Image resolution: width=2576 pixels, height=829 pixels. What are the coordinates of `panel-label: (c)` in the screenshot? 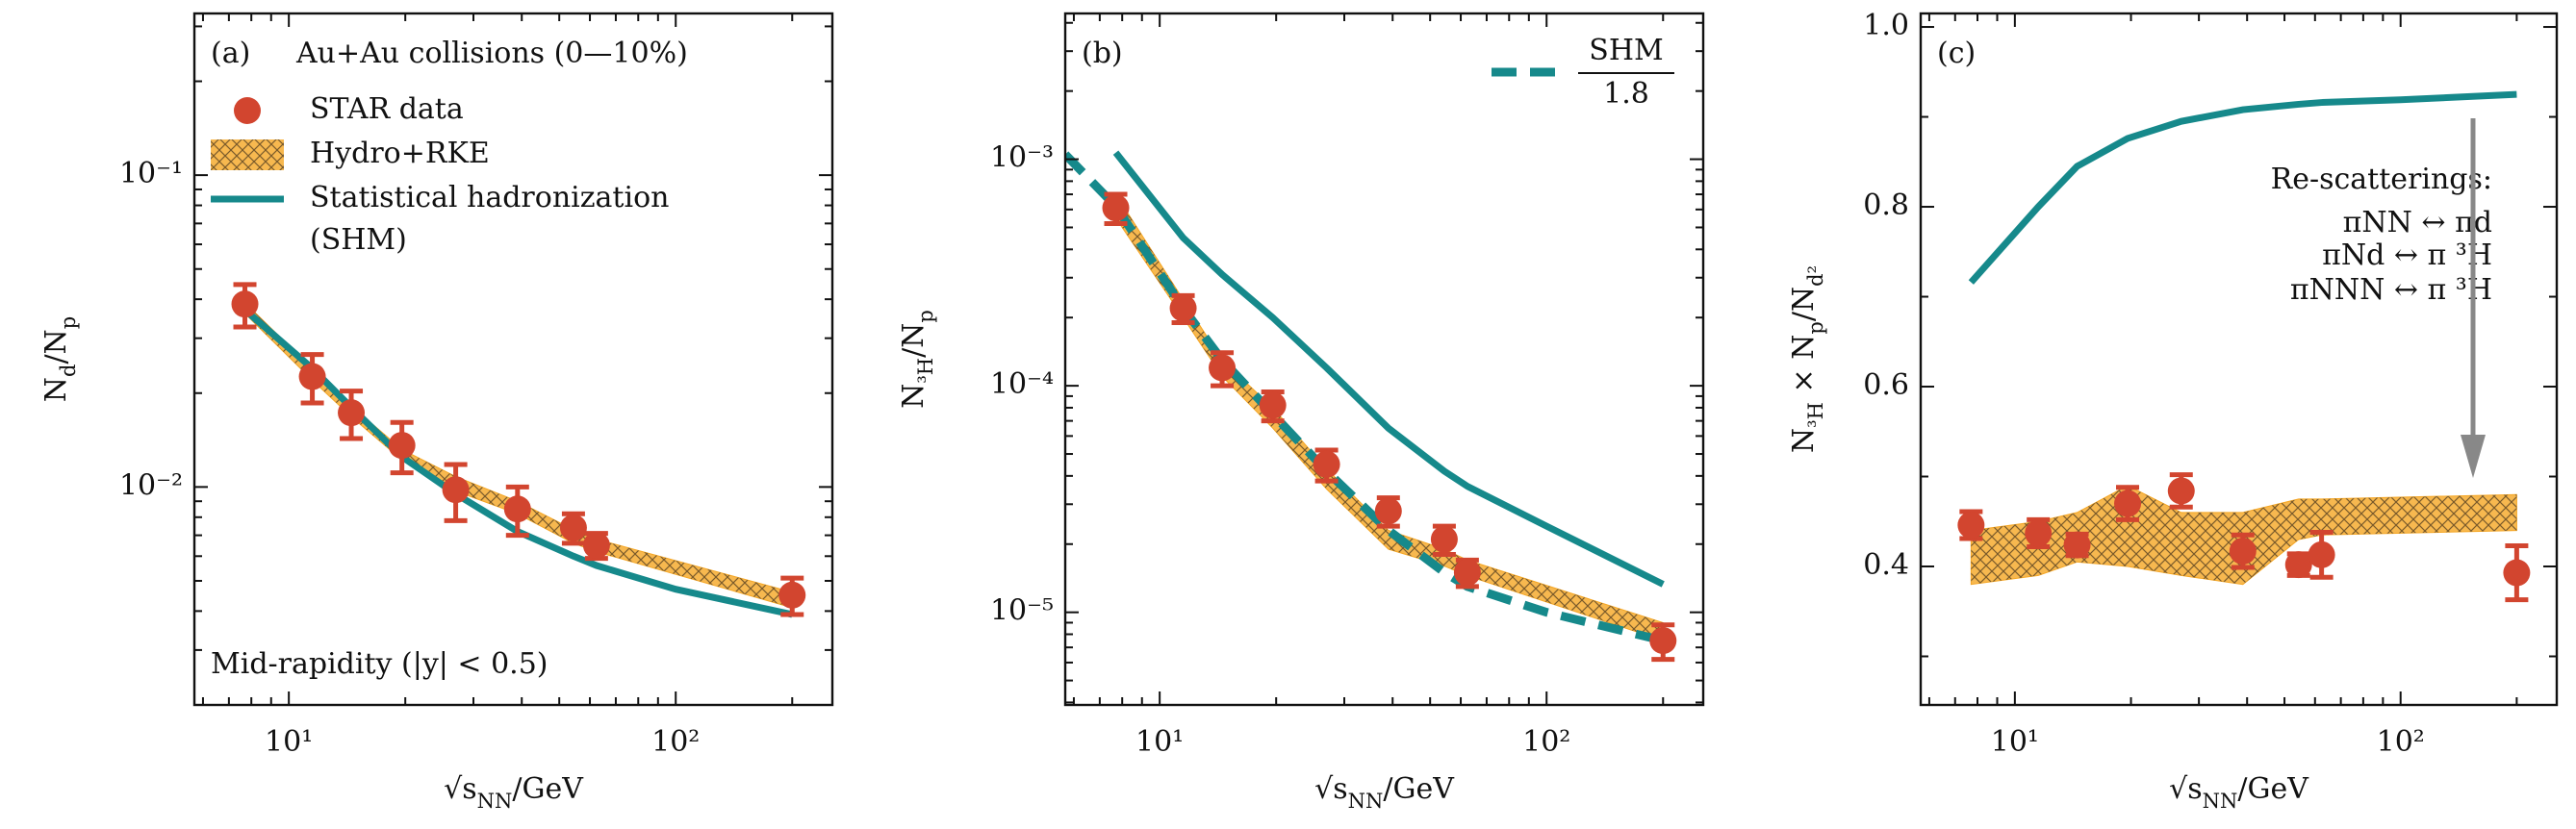 It's located at (1956, 54).